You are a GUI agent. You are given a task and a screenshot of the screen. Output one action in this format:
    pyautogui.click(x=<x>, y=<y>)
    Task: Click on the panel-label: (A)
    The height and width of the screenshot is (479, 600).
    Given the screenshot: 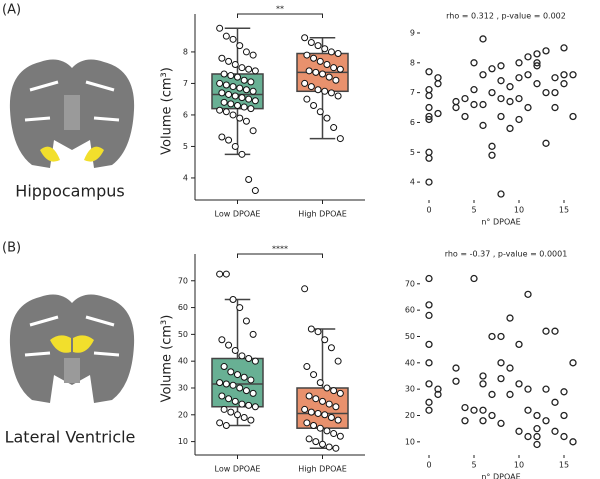 What is the action you would take?
    pyautogui.click(x=11, y=10)
    